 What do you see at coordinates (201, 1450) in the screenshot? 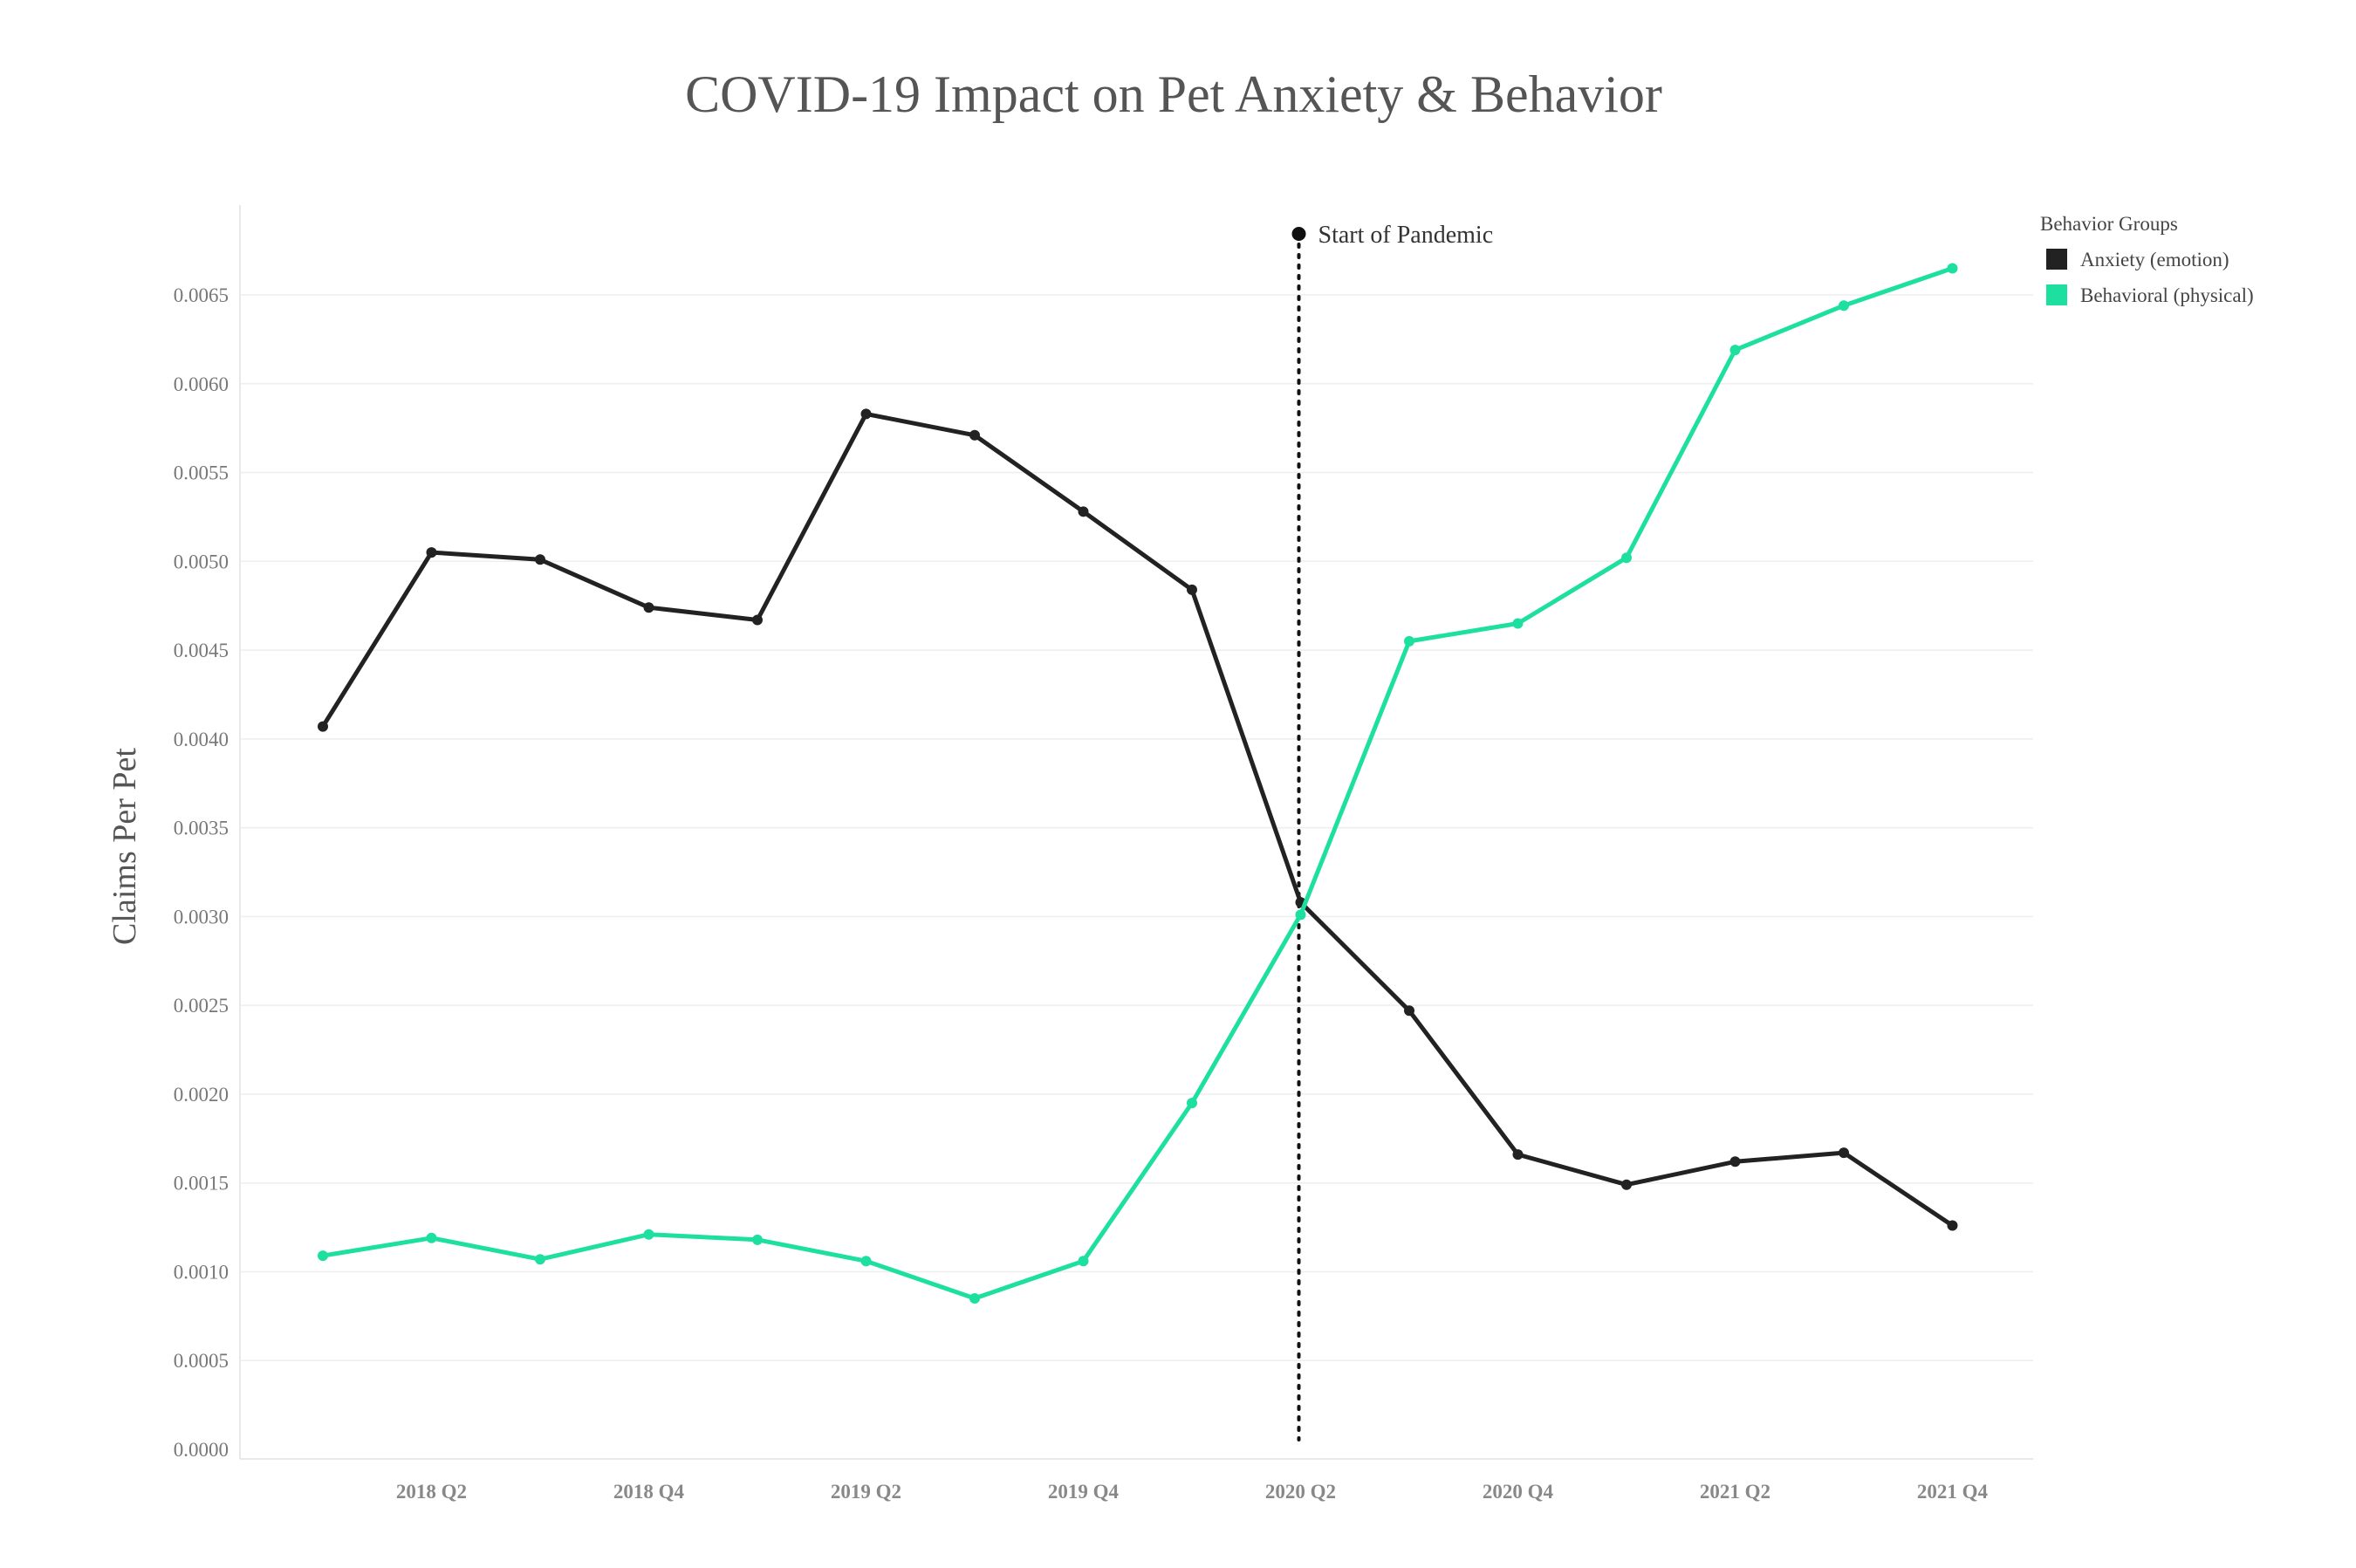
I see `y-tick-label: 0.0000` at bounding box center [201, 1450].